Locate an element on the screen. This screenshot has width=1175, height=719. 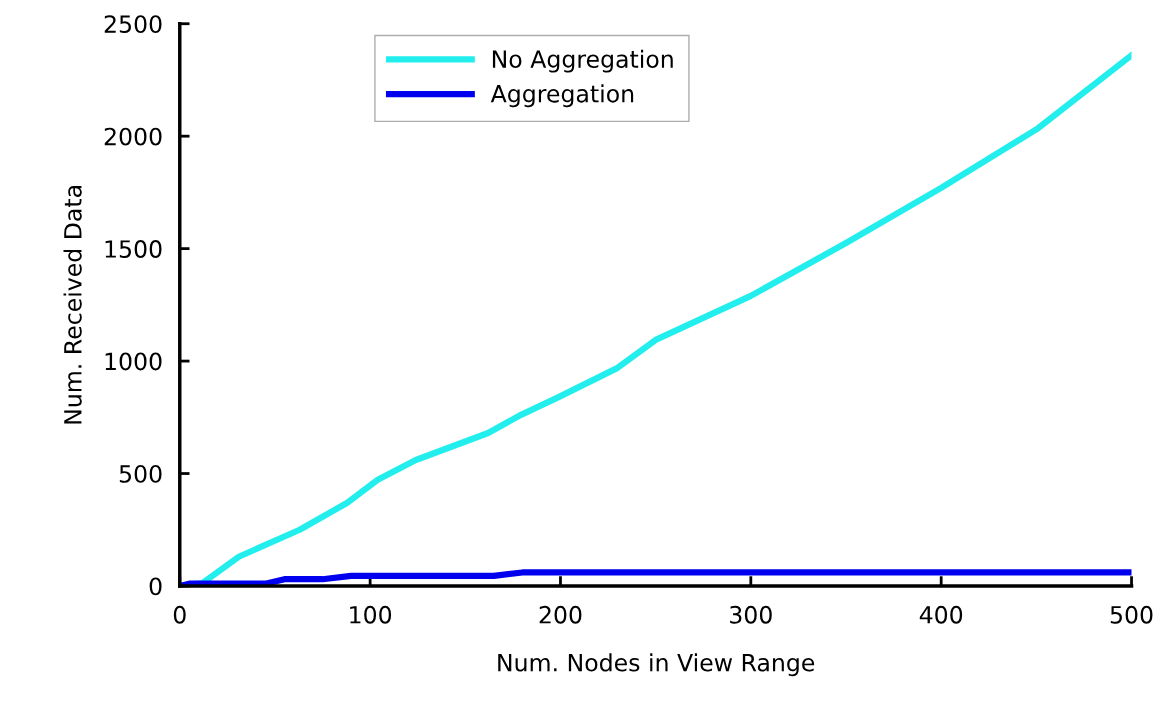
x-tick-label: 0 is located at coordinates (179, 614).